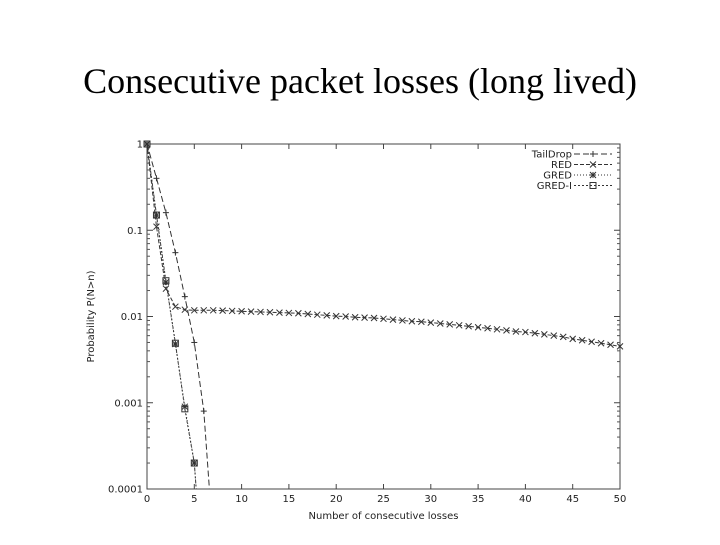 The width and height of the screenshot is (720, 545). I want to click on x-tick-label: 20, so click(336, 499).